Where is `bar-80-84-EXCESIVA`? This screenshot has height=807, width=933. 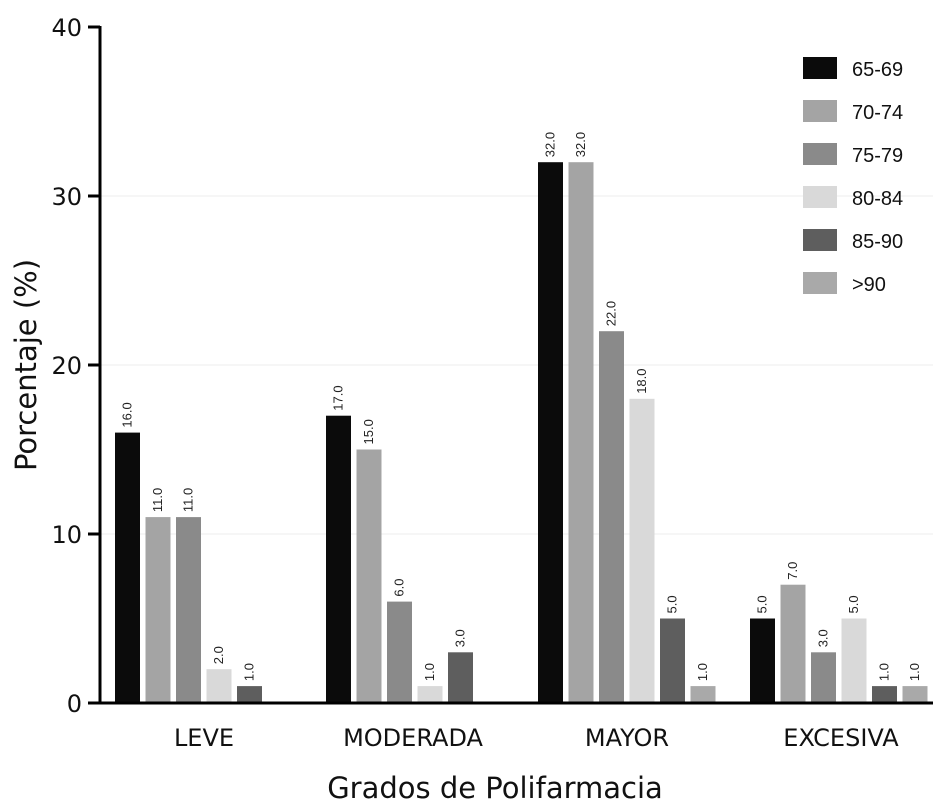
bar-80-84-EXCESIVA is located at coordinates (854, 660).